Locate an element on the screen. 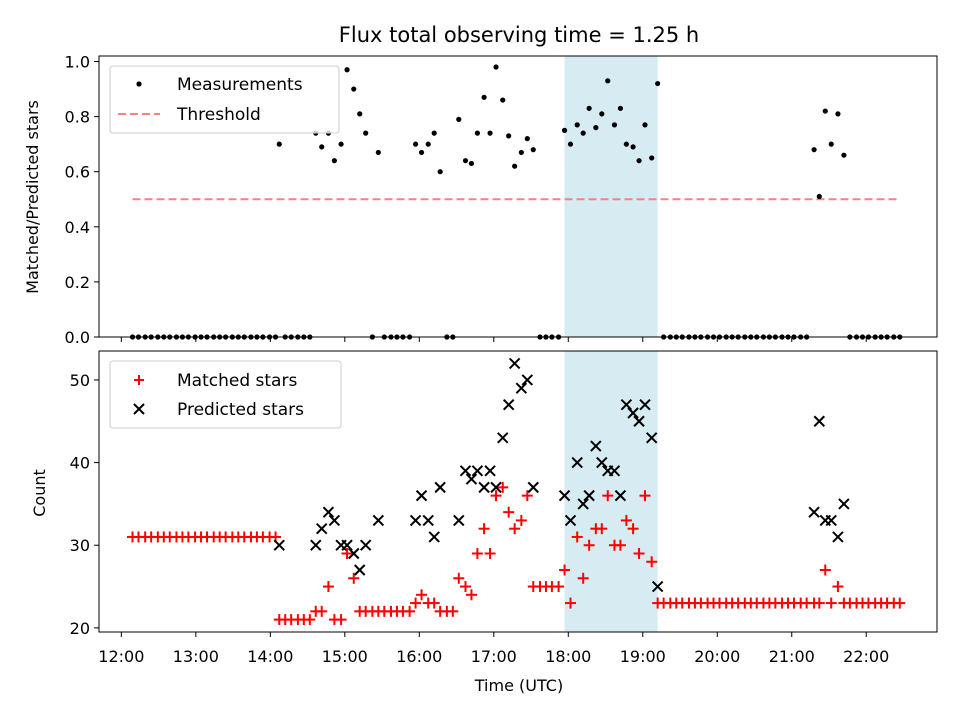 The width and height of the screenshot is (960, 720). x-tick-label: 17:00 is located at coordinates (494, 656).